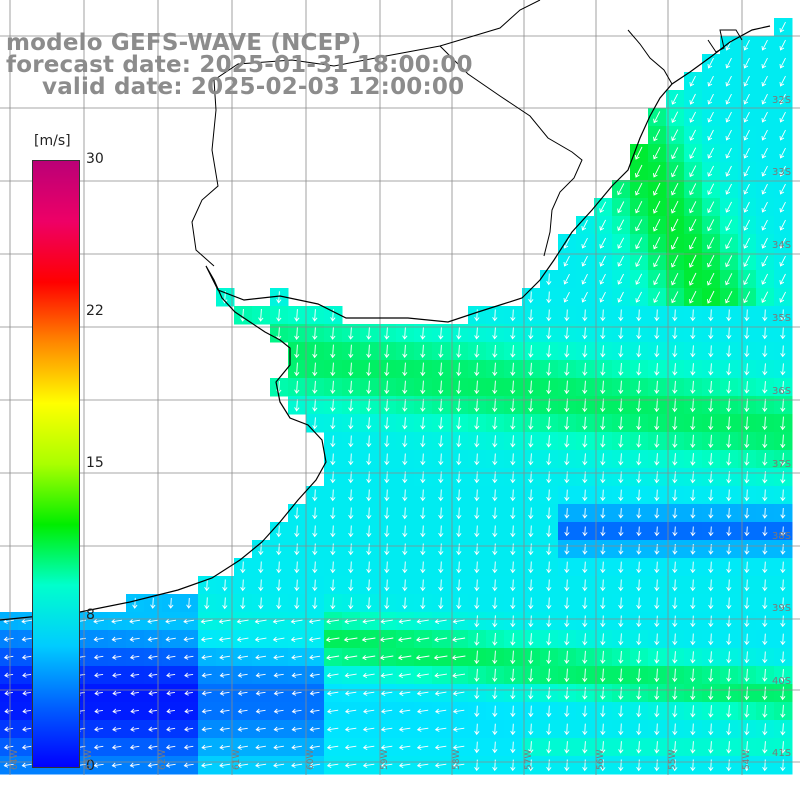 The width and height of the screenshot is (800, 800). Describe the element at coordinates (385, 759) in the screenshot. I see `lon-label: 59W` at that location.